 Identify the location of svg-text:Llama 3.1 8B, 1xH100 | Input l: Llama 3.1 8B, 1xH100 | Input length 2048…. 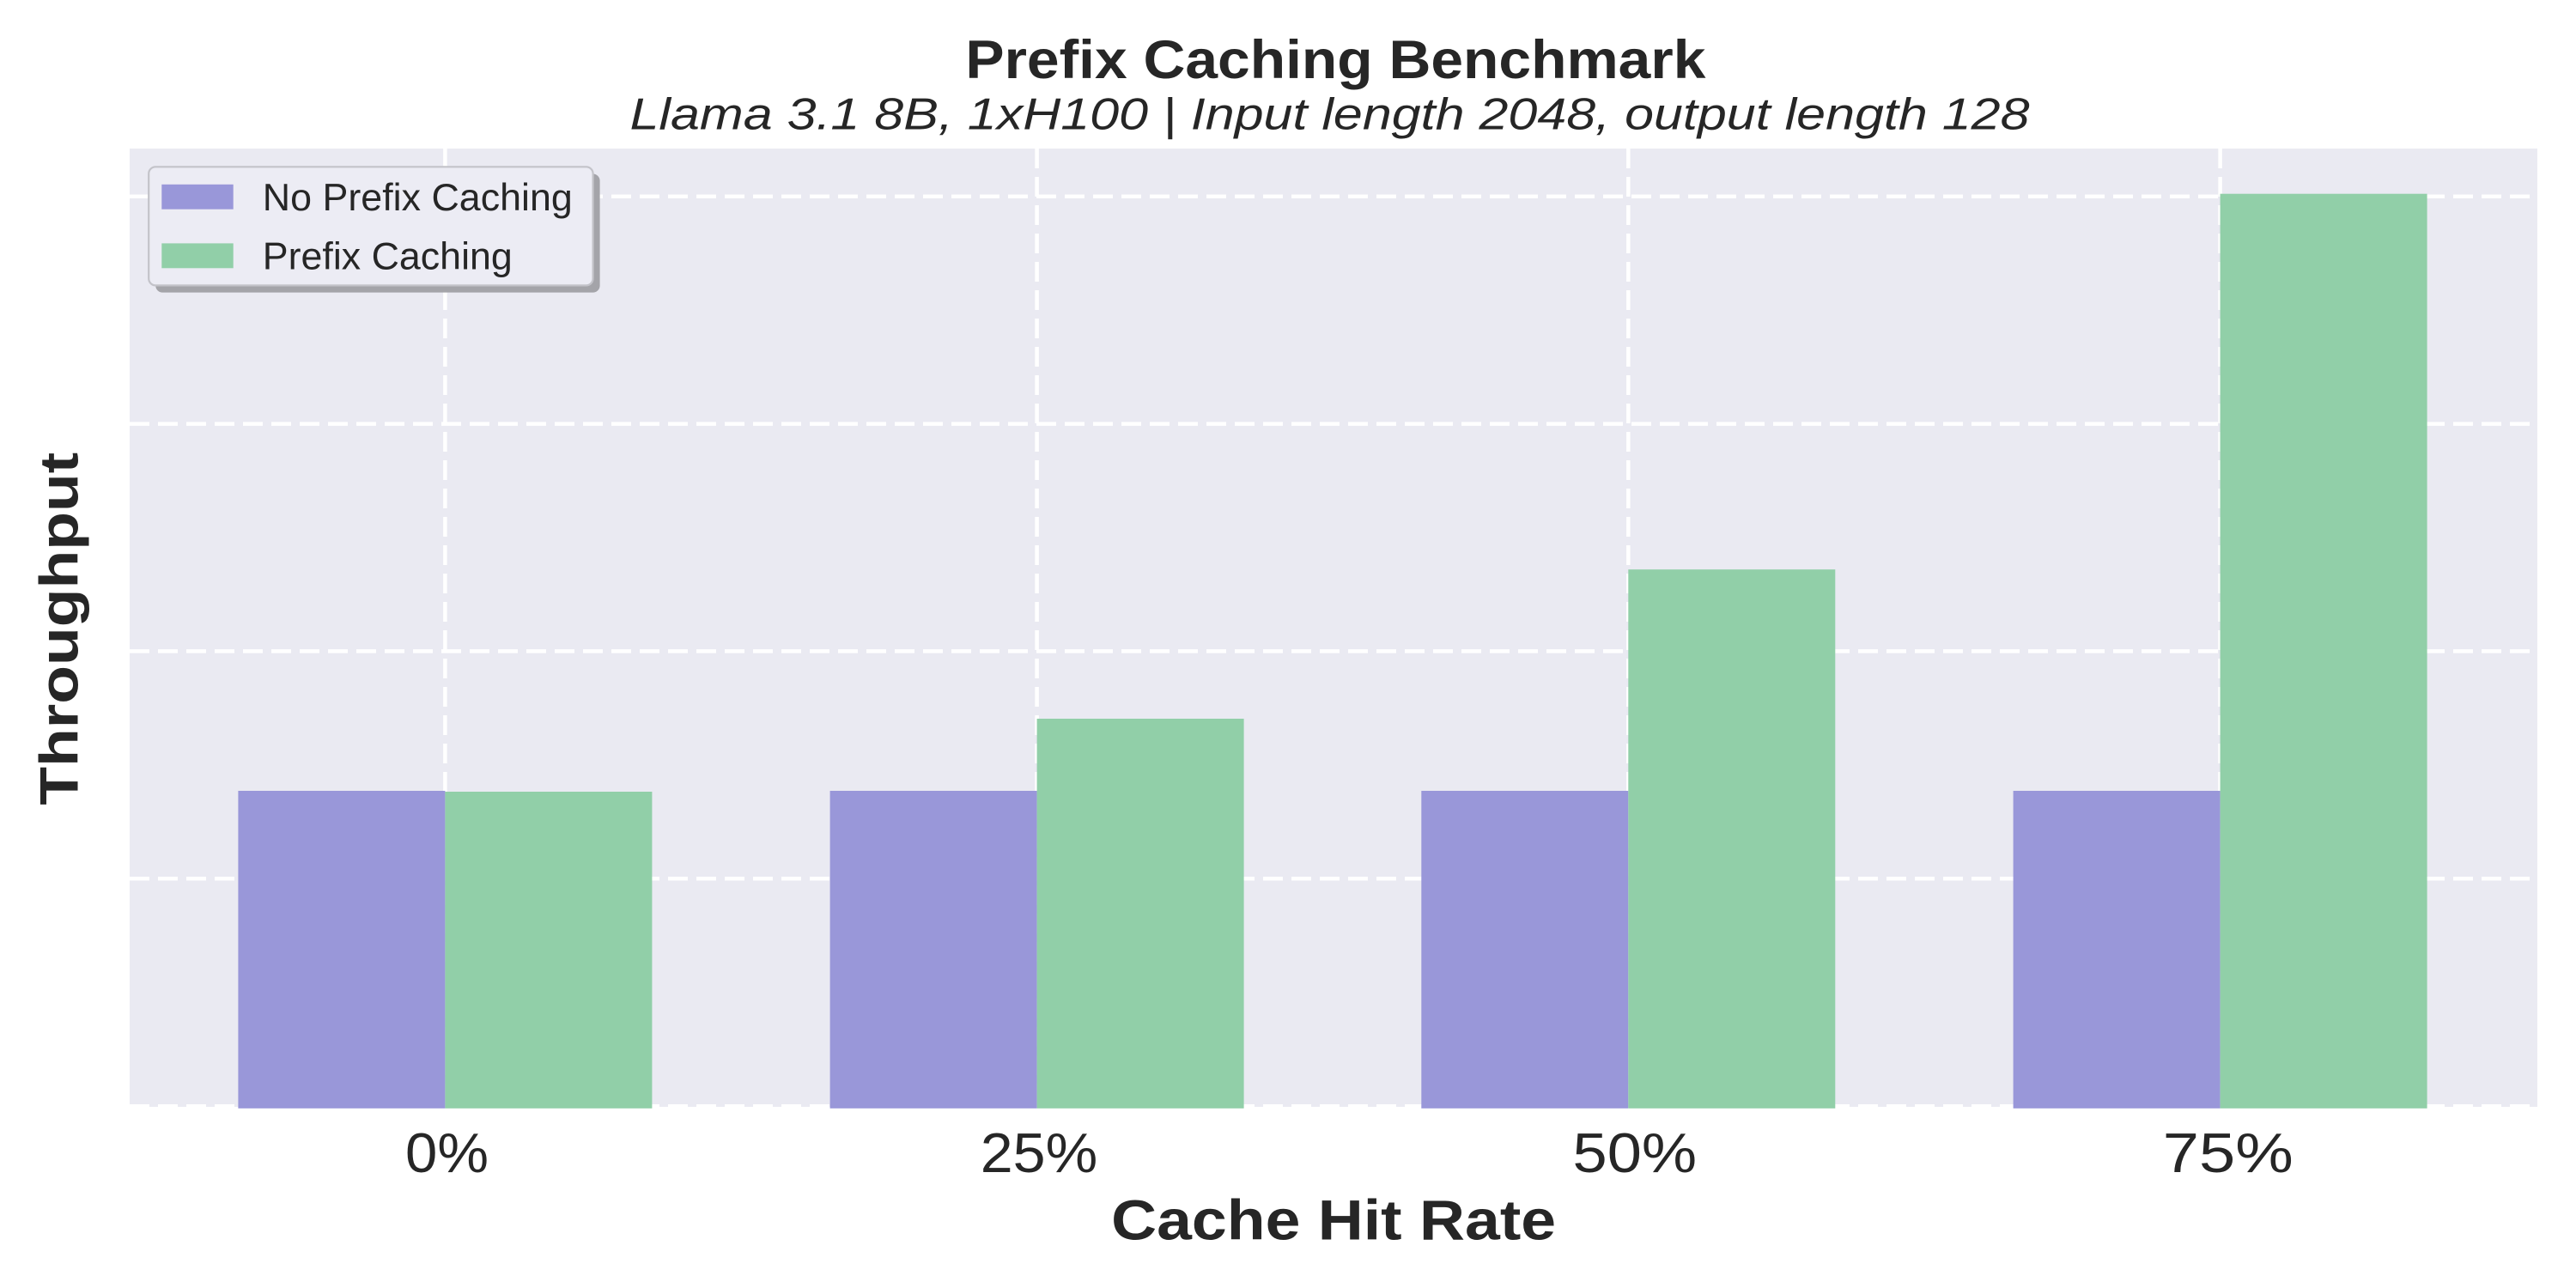
(1330, 115).